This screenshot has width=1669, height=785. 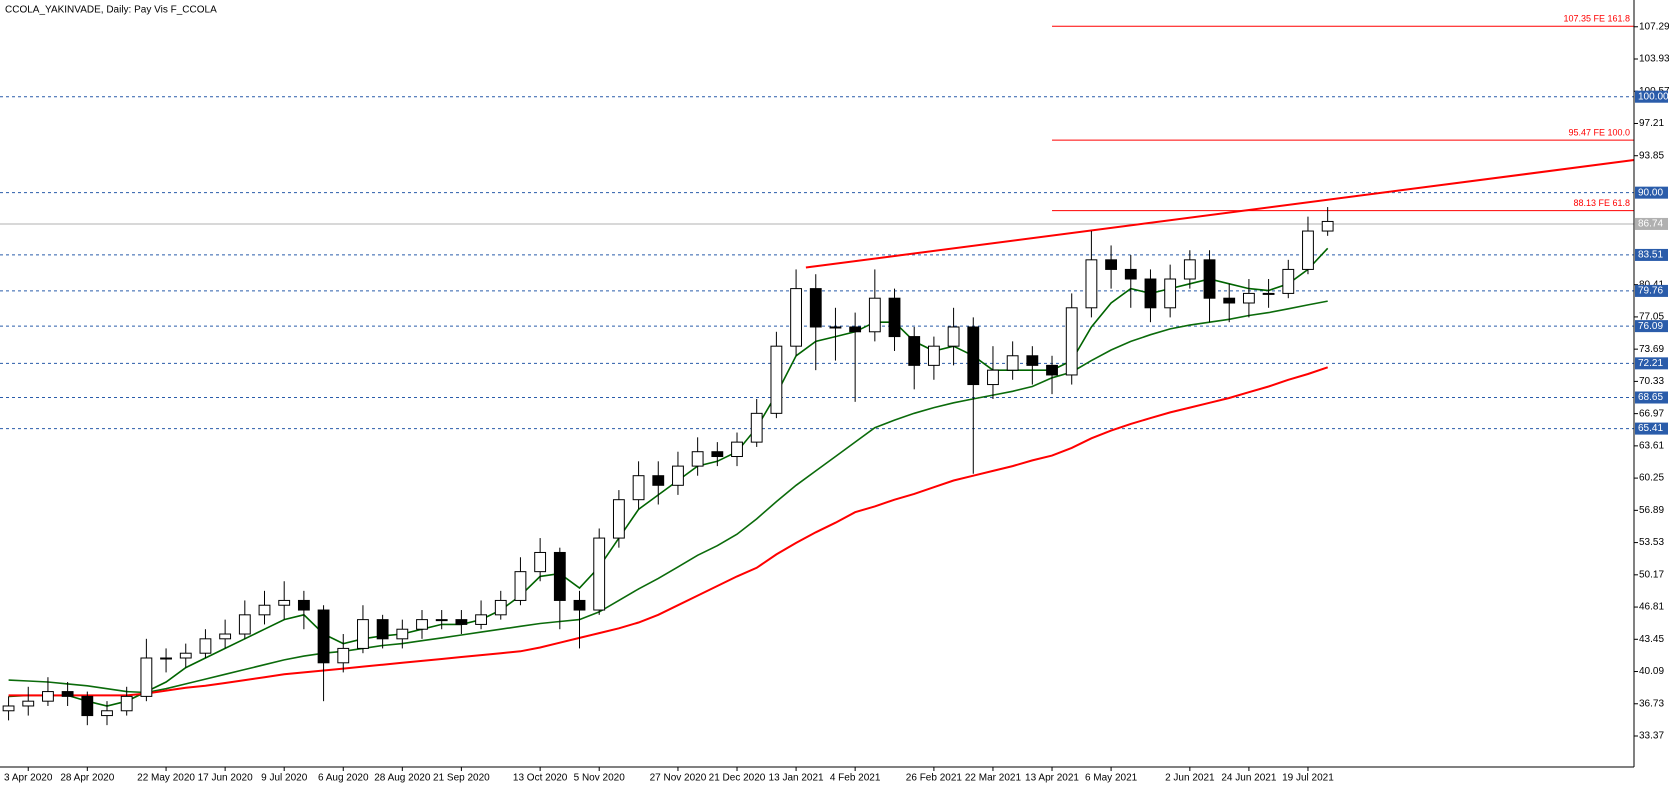 What do you see at coordinates (1599, 133) in the screenshot?
I see `fib-label: 95.47 FE 100.0` at bounding box center [1599, 133].